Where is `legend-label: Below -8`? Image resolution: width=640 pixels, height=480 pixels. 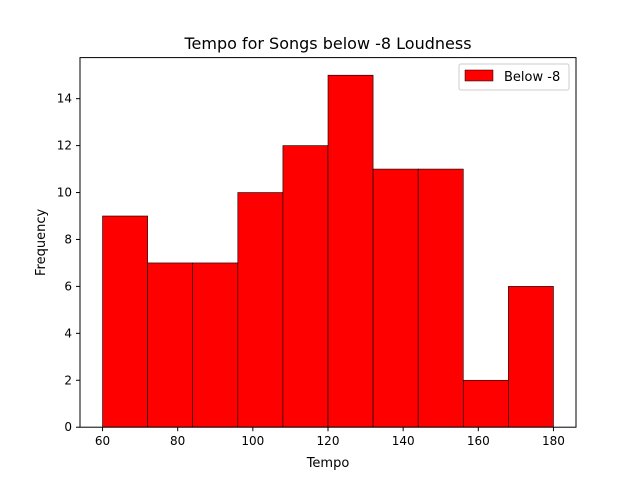
legend-label: Below -8 is located at coordinates (532, 77).